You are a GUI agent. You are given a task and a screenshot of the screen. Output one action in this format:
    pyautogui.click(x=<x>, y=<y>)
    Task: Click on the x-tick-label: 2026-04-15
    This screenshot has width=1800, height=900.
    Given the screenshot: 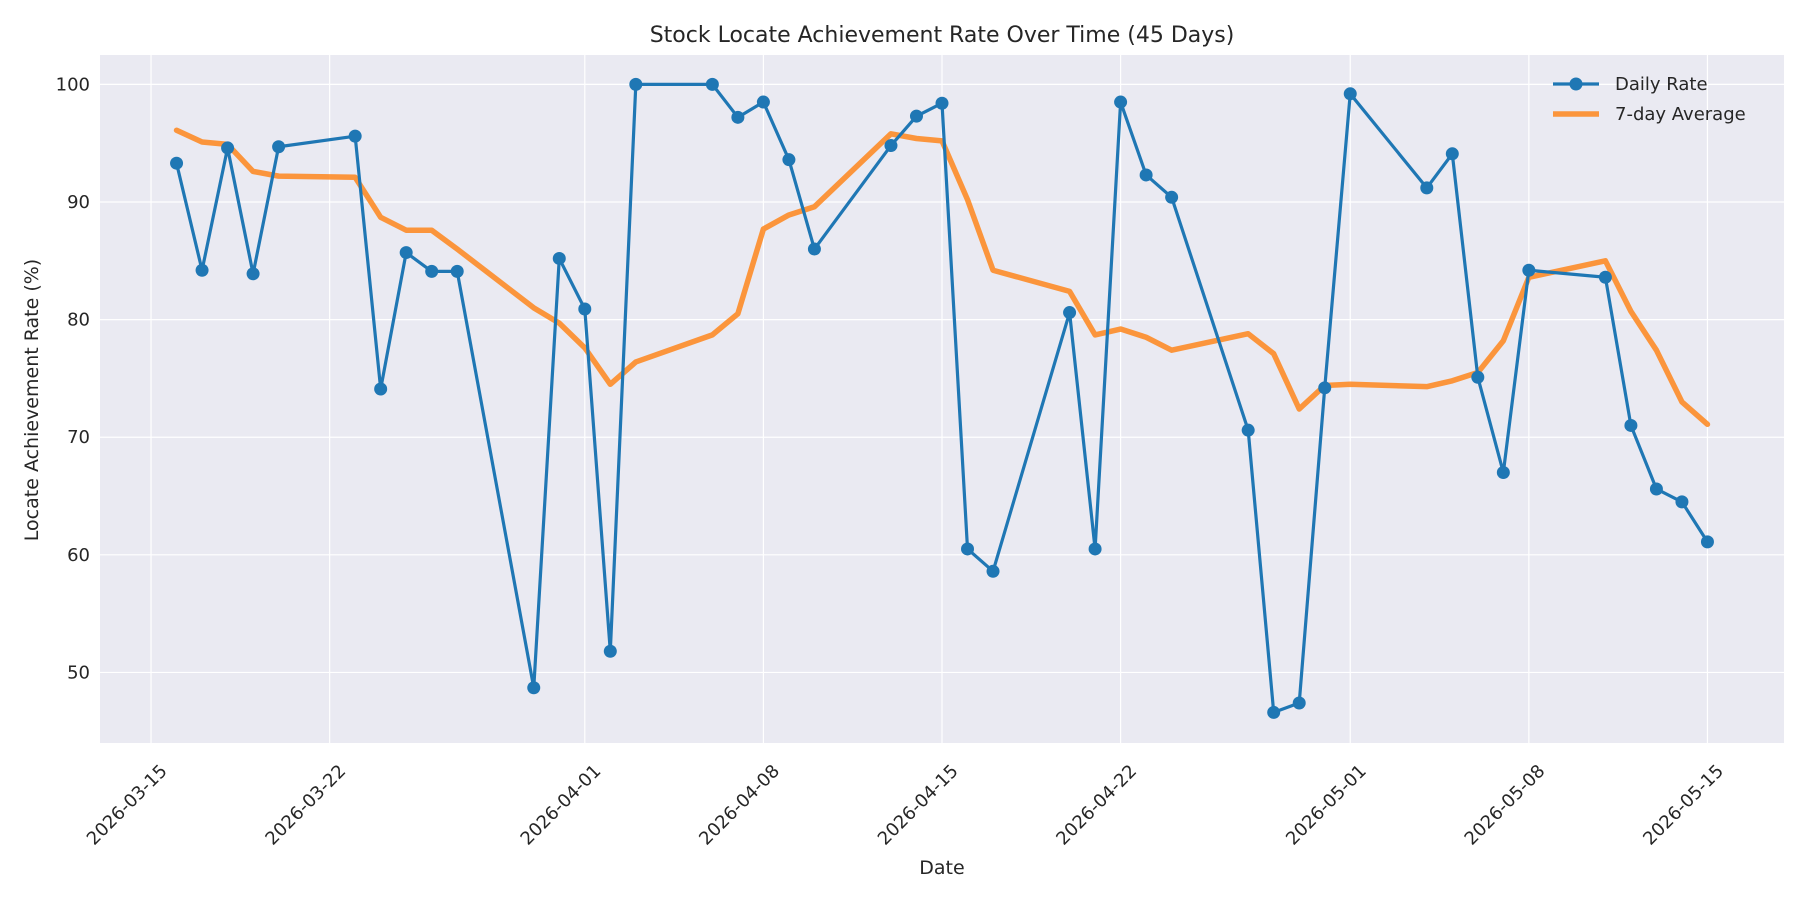 What is the action you would take?
    pyautogui.click(x=918, y=805)
    